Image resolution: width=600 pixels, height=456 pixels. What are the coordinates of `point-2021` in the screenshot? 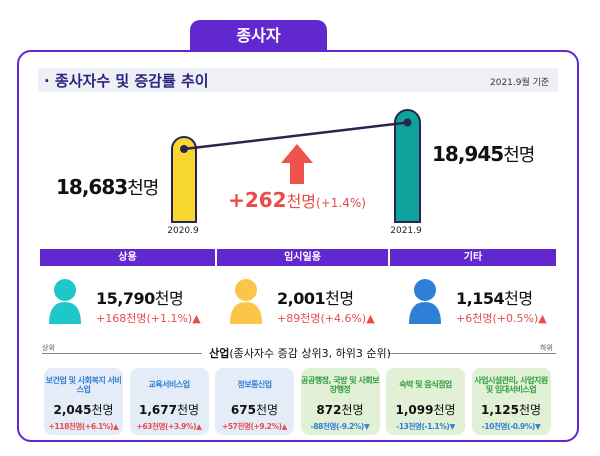 It's located at (407, 122).